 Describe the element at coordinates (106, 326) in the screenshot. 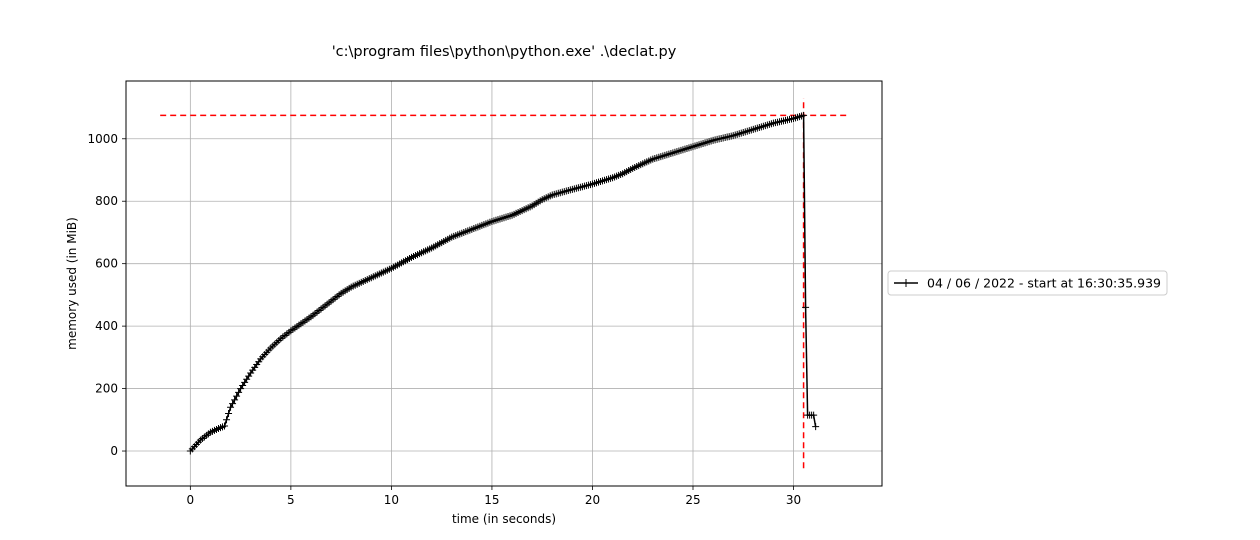

I see `y-tick-label: 400` at that location.